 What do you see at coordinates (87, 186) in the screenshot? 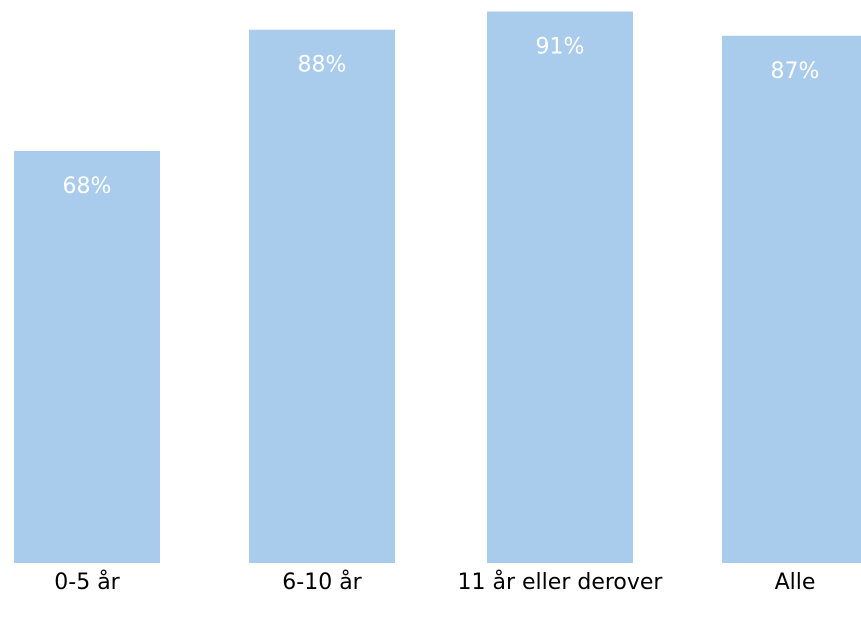
I see `data-label-0: 68%` at bounding box center [87, 186].